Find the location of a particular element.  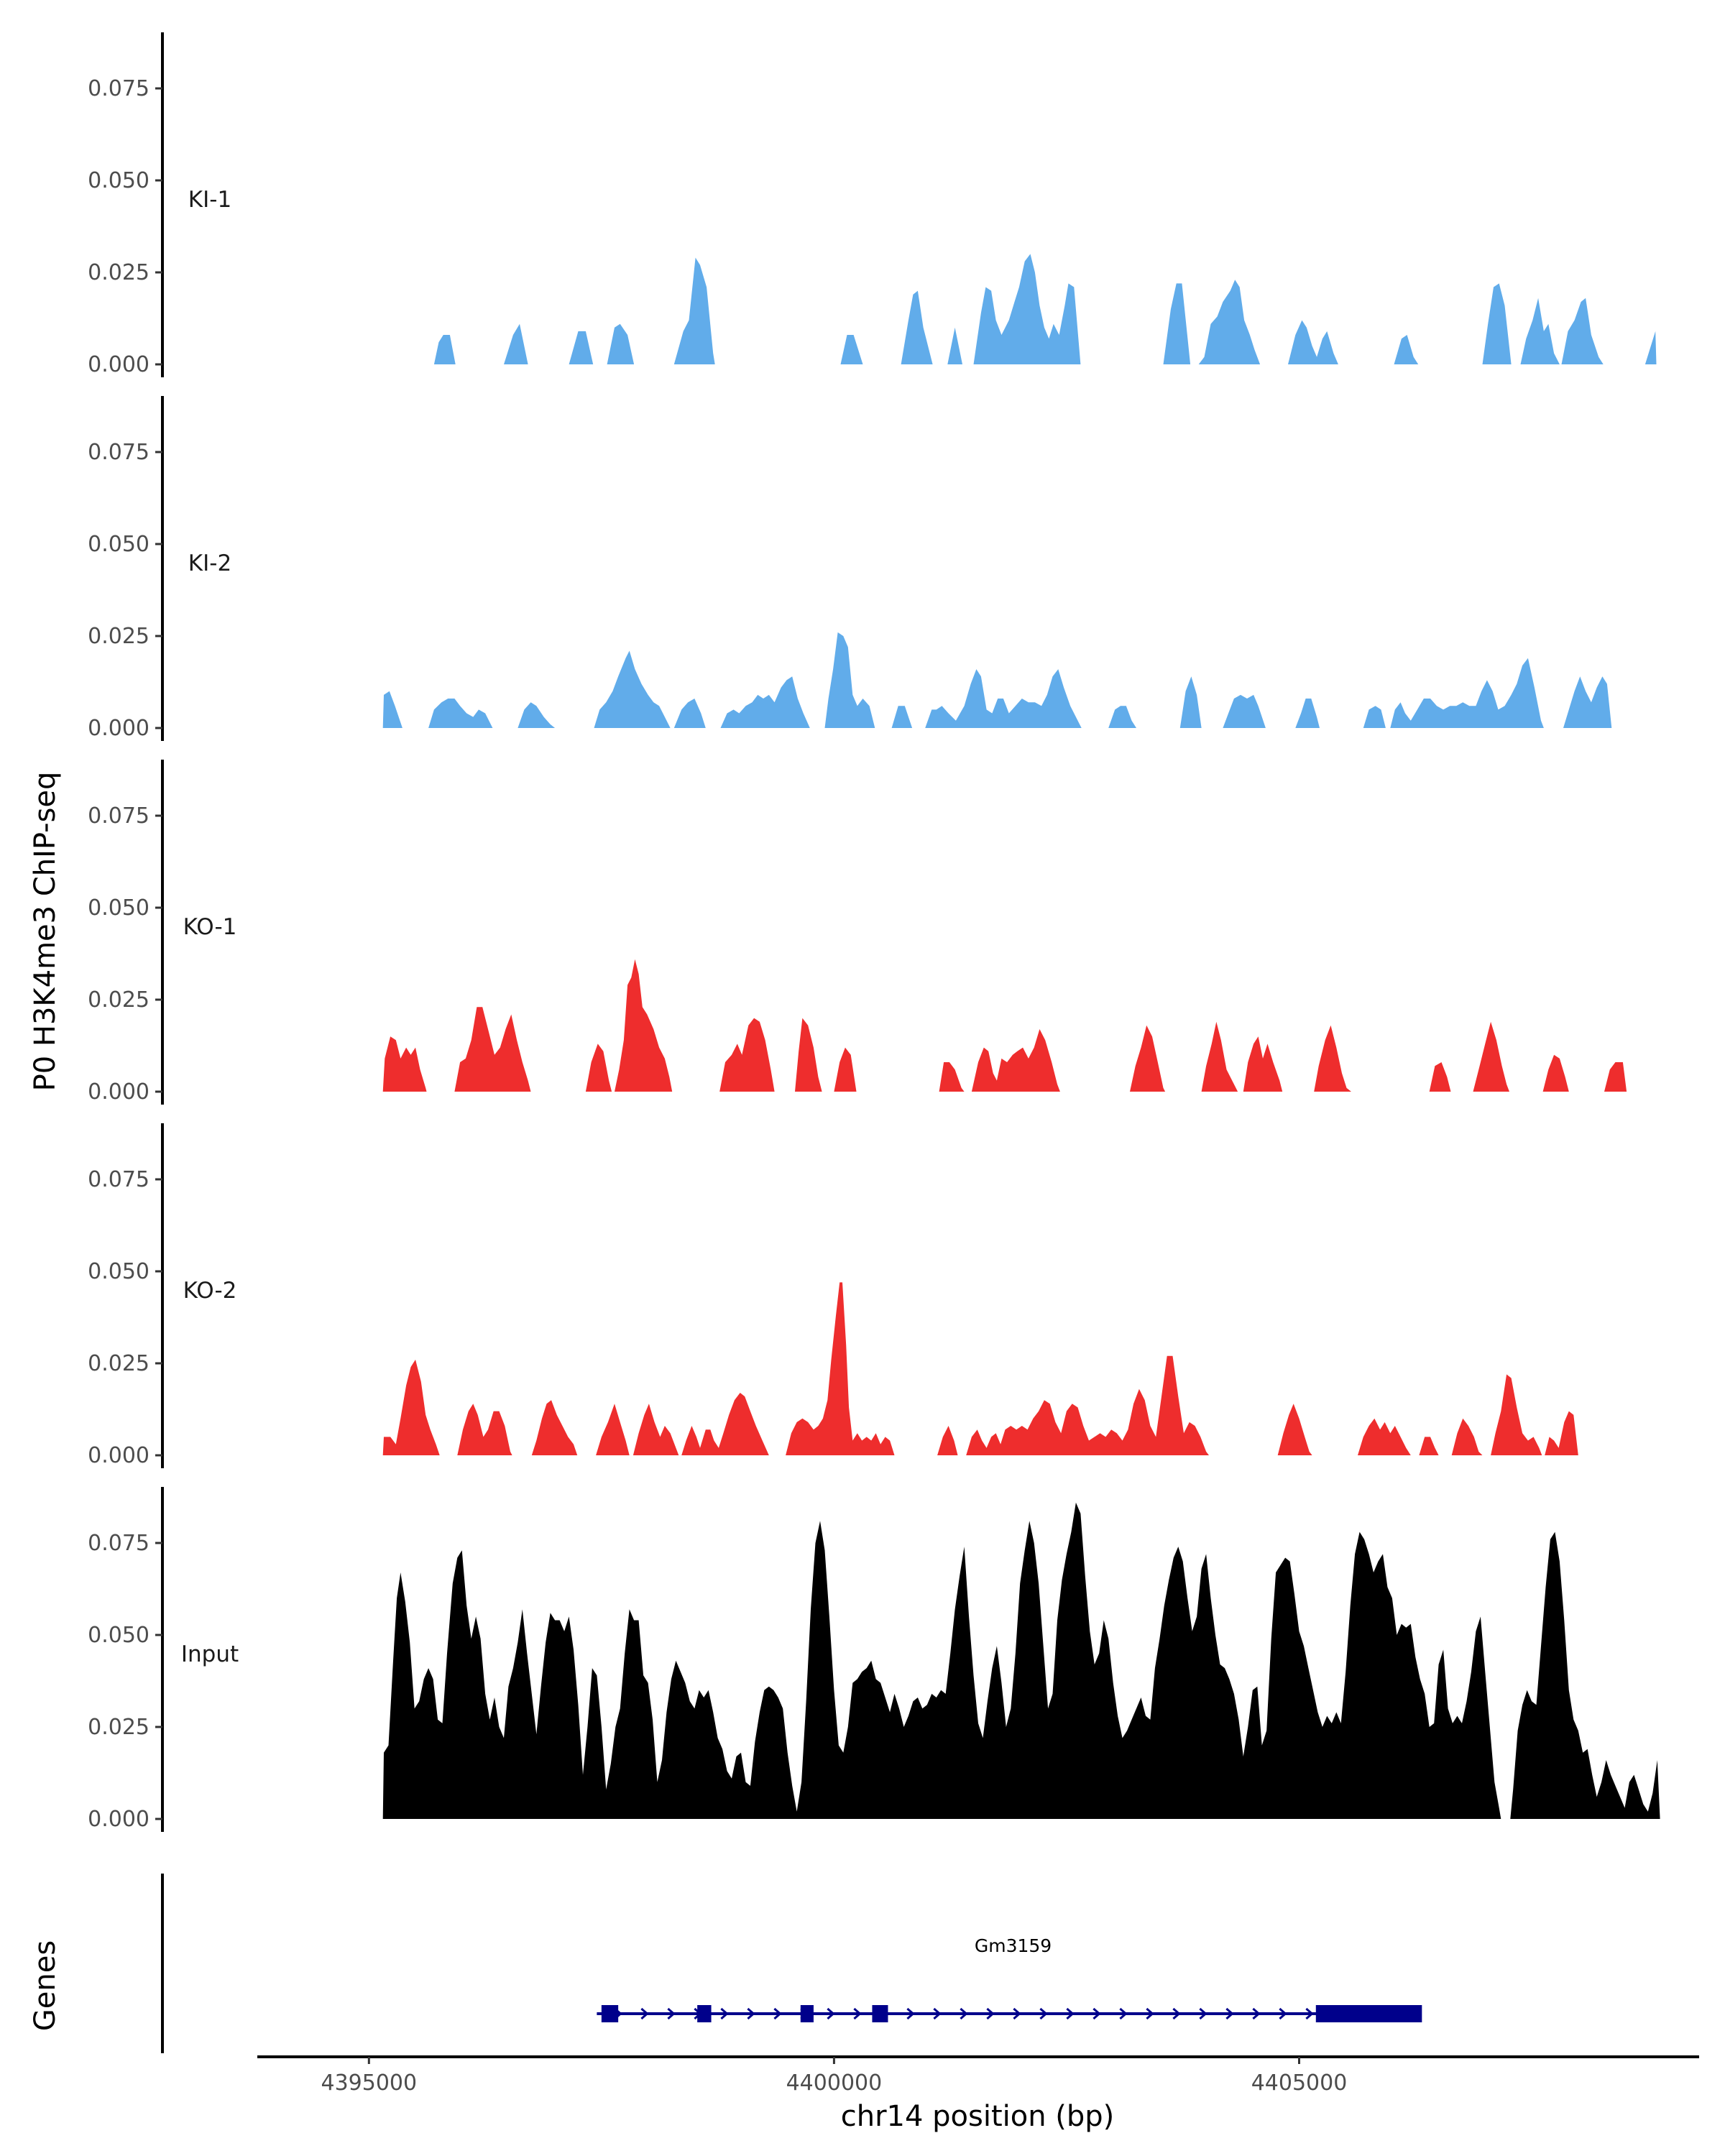

genes-axis-title: Genes is located at coordinates (45, 1985).